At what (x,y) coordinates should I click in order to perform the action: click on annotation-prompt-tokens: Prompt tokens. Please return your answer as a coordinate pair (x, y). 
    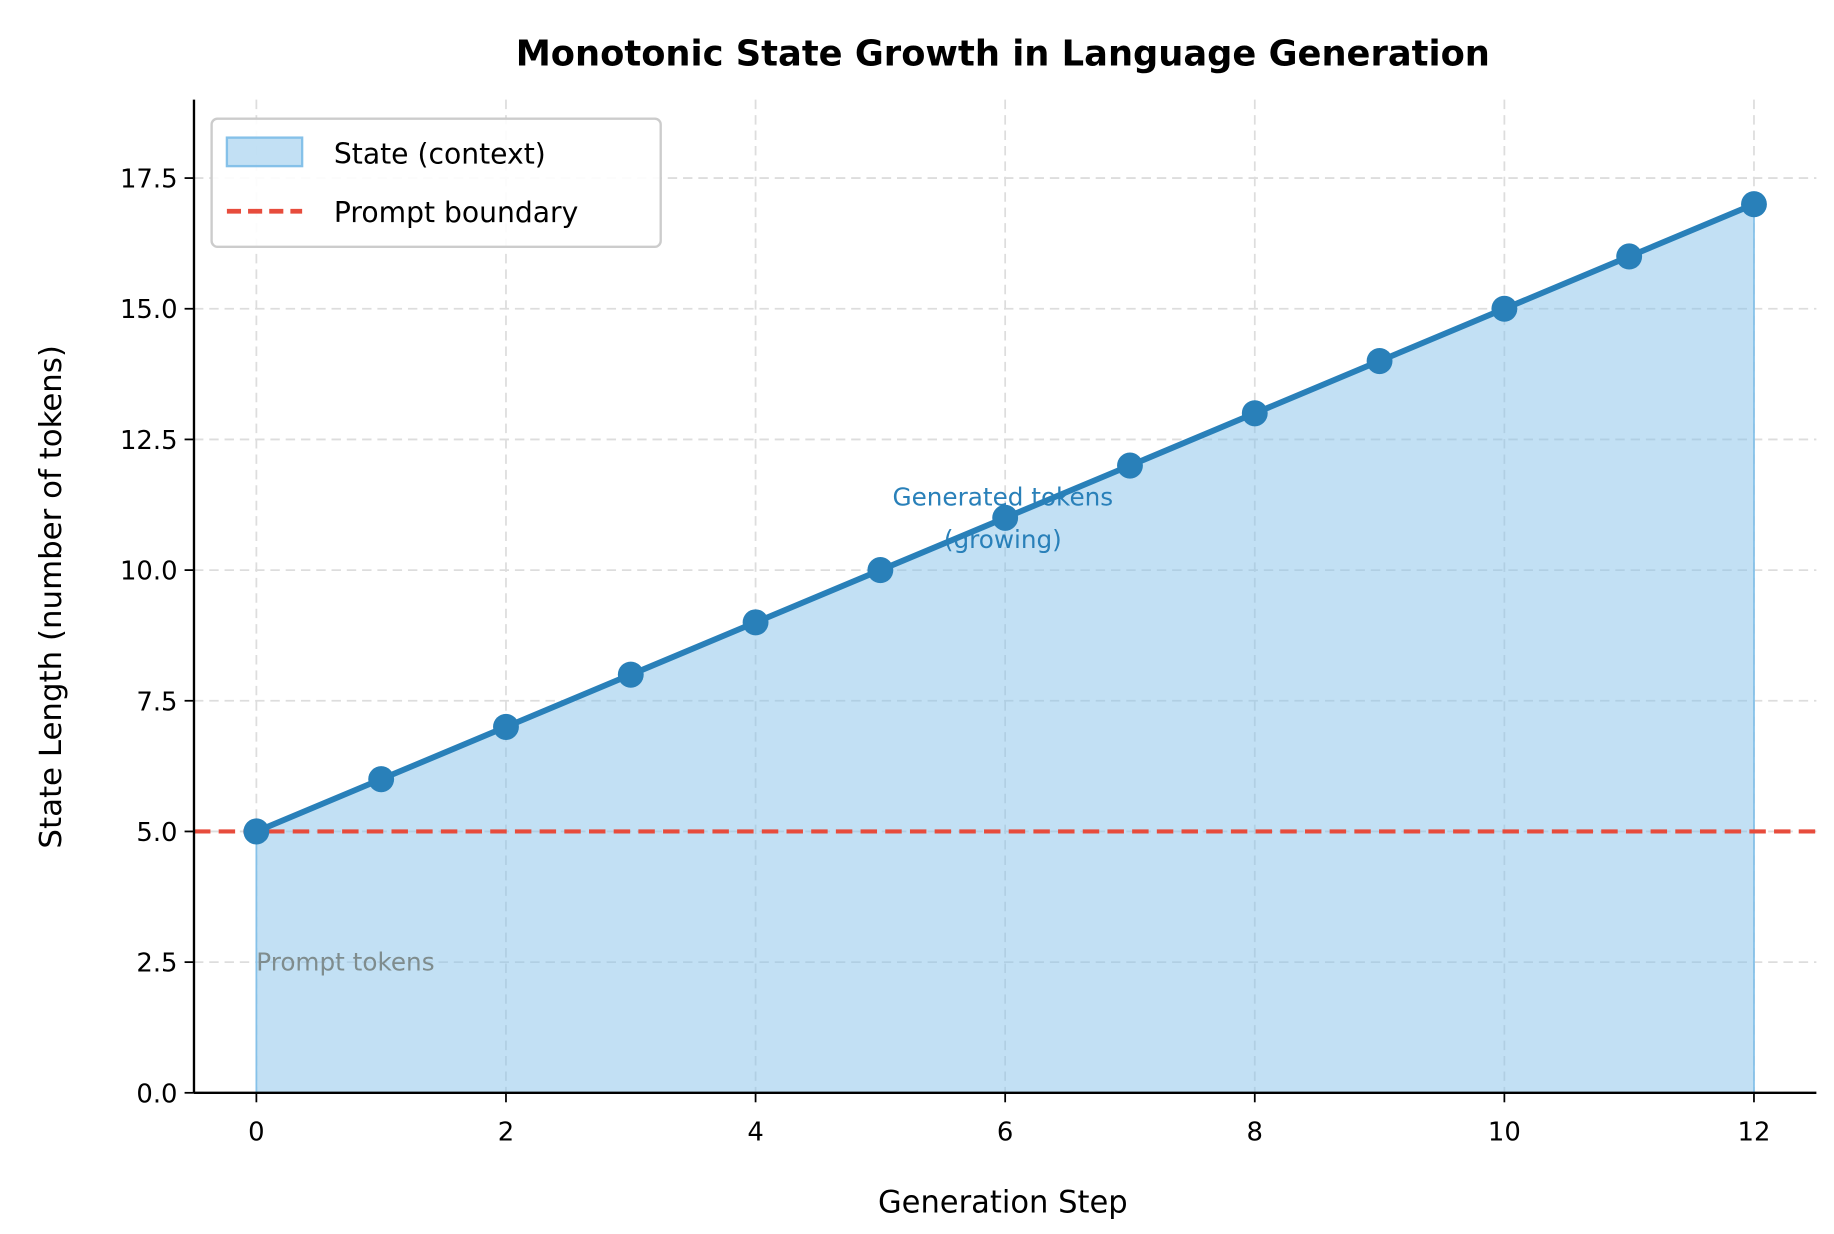
    Looking at the image, I should click on (345, 961).